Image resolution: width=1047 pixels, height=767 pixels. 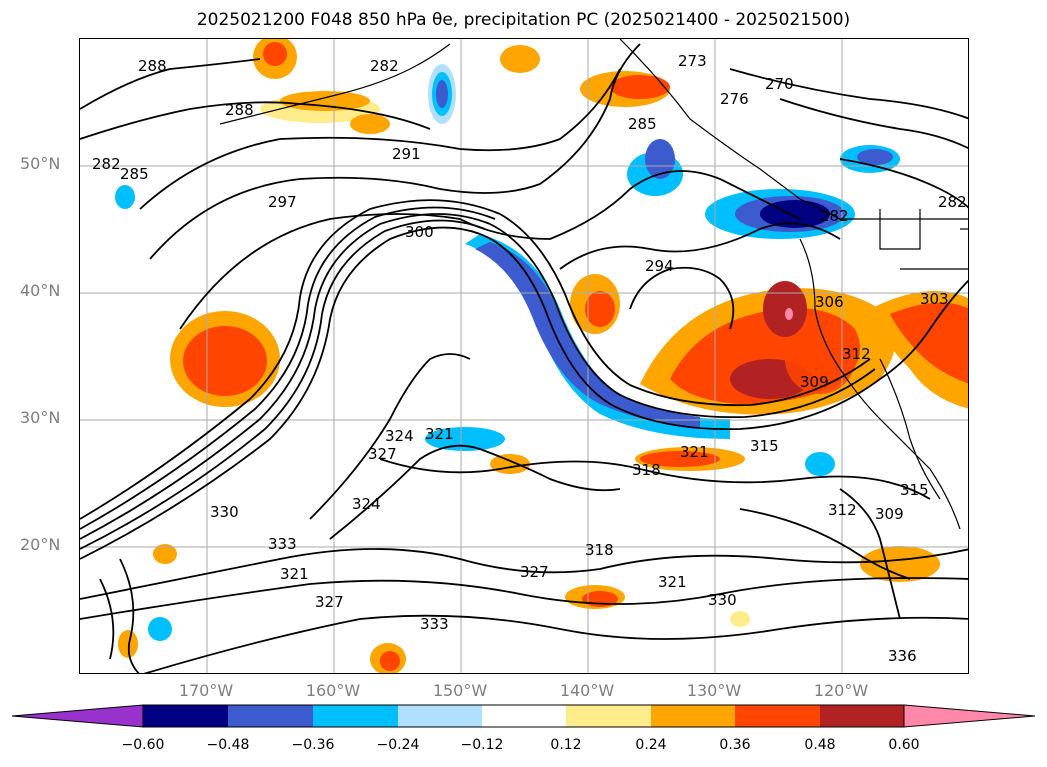 I want to click on lat-label: 30°N, so click(x=40, y=417).